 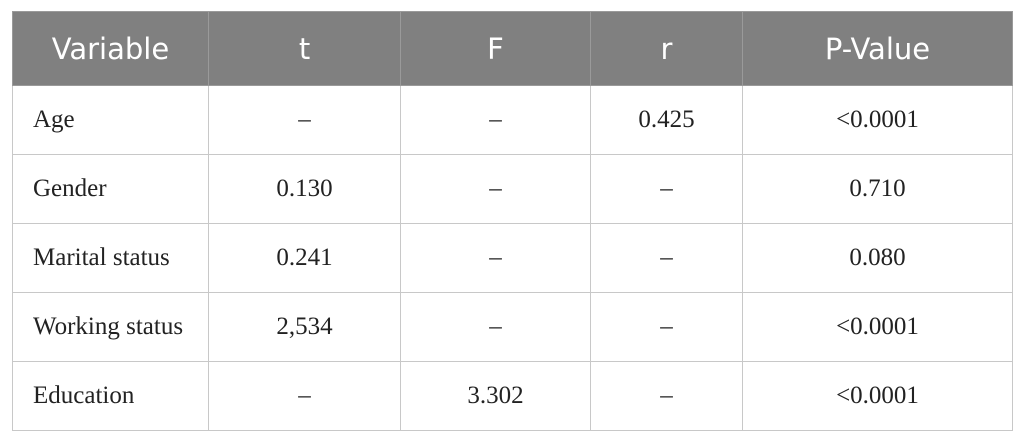 I want to click on header-cell: Variable, so click(x=110, y=48).